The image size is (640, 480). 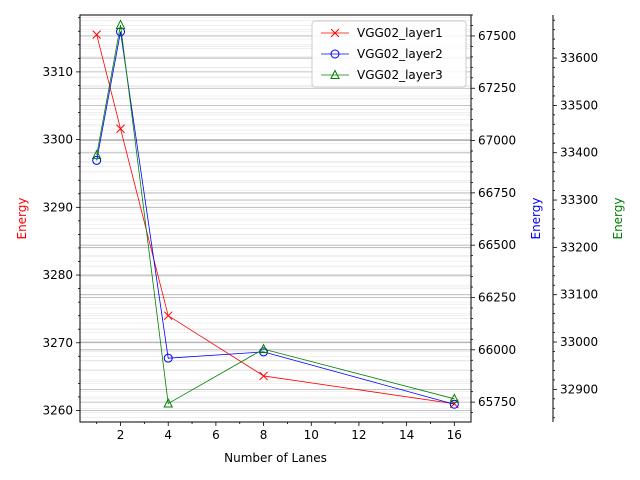 What do you see at coordinates (57, 140) in the screenshot?
I see `y-tick-label-axis1: 3300` at bounding box center [57, 140].